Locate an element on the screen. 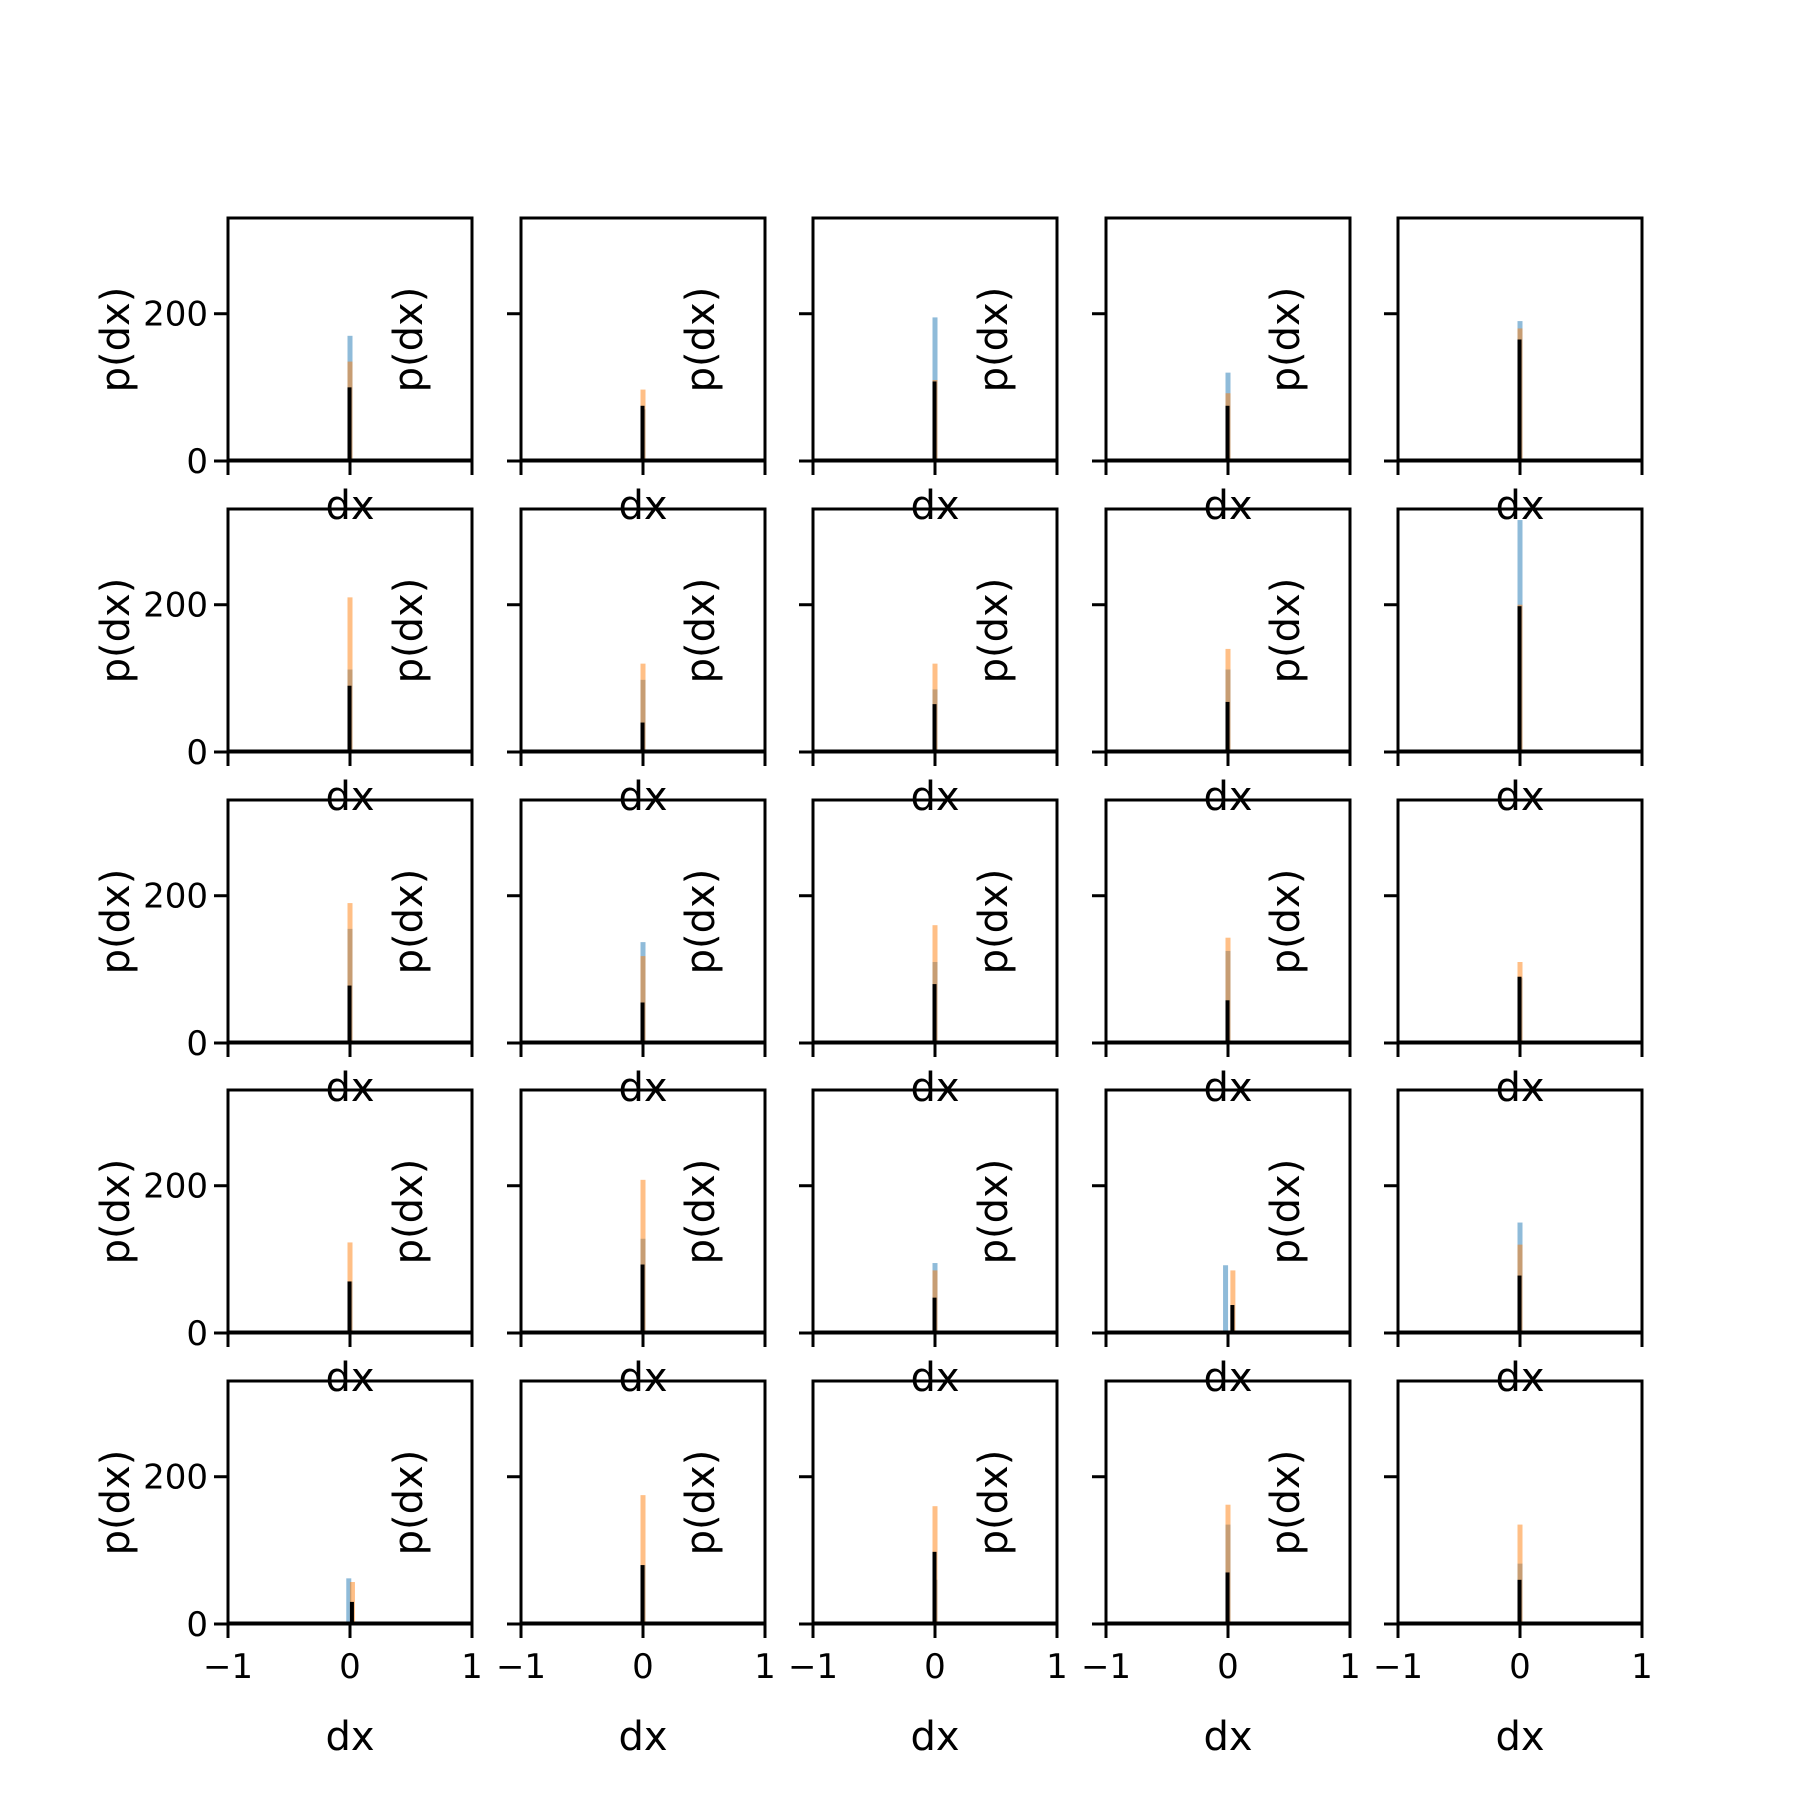  subplot-r5-c4: −1 0 1 dx p(dx) is located at coordinates (1166, 1569).